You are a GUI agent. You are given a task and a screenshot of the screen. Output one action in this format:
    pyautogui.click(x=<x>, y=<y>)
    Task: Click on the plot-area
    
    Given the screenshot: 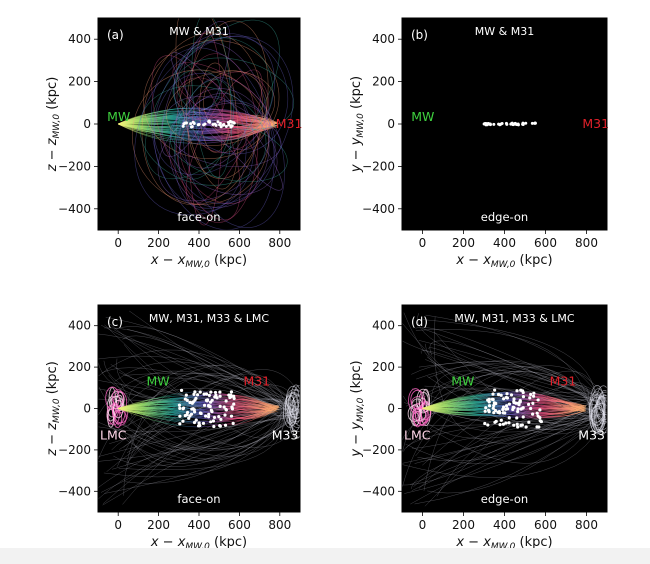 What is the action you would take?
    pyautogui.click(x=504, y=409)
    